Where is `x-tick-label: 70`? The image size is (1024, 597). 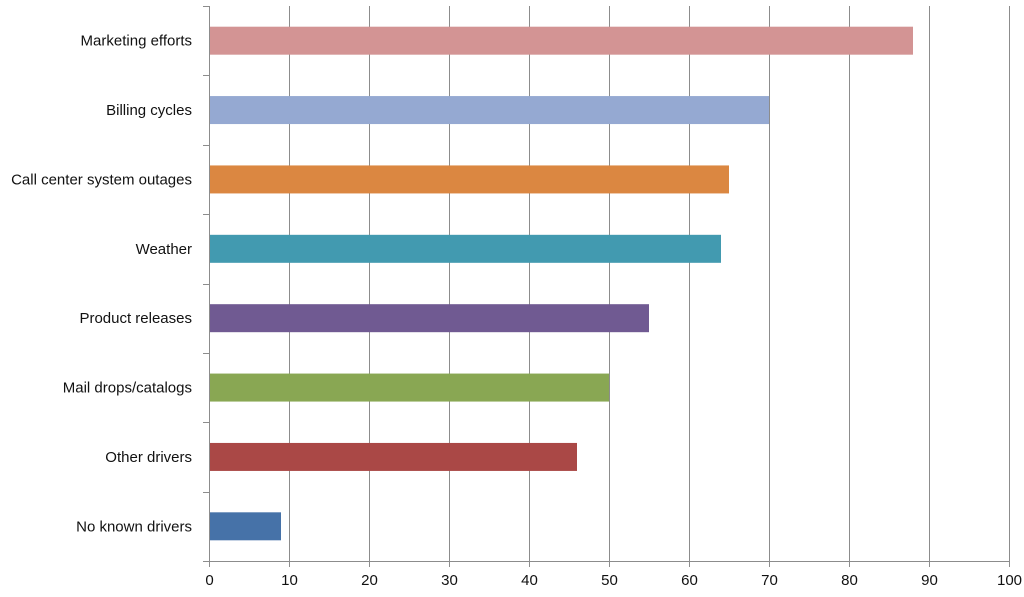 x-tick-label: 70 is located at coordinates (769, 580).